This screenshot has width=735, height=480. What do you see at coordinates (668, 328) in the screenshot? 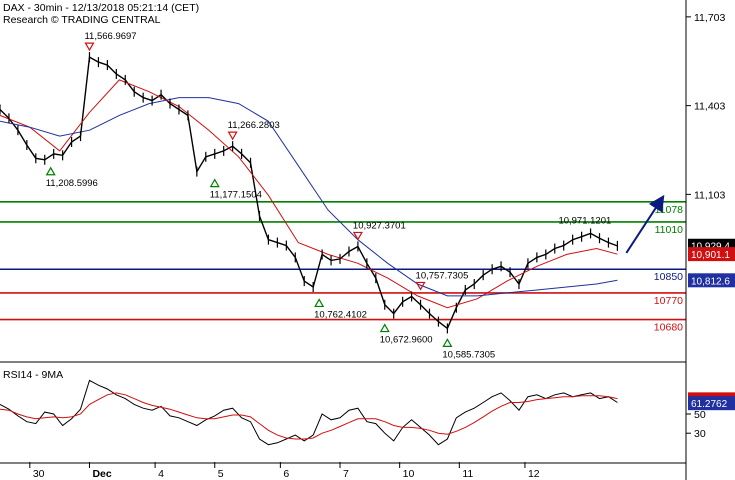
I see `level-label: 10680` at bounding box center [668, 328].